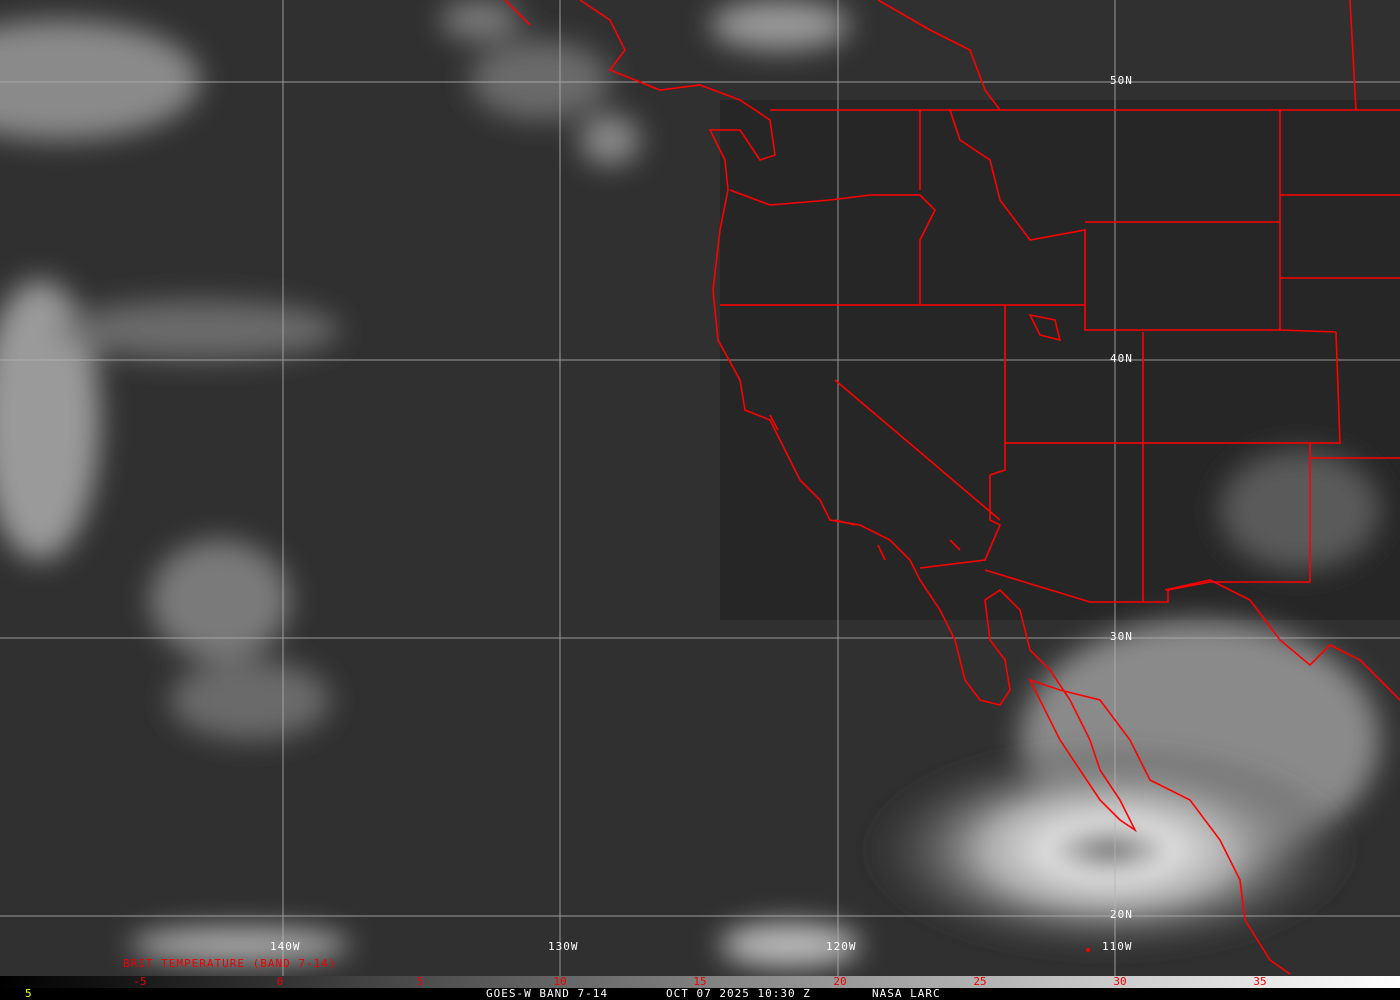  I want to click on lon-label-130w: 130W, so click(563, 946).